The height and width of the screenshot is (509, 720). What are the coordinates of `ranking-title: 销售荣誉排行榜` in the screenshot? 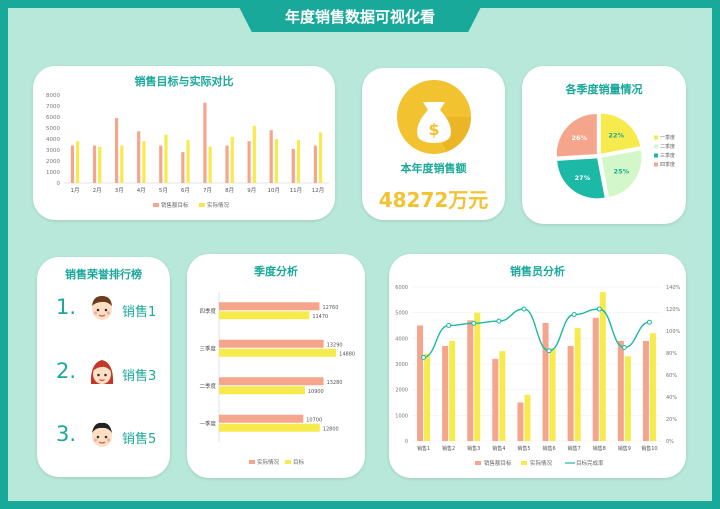 It's located at (103, 274).